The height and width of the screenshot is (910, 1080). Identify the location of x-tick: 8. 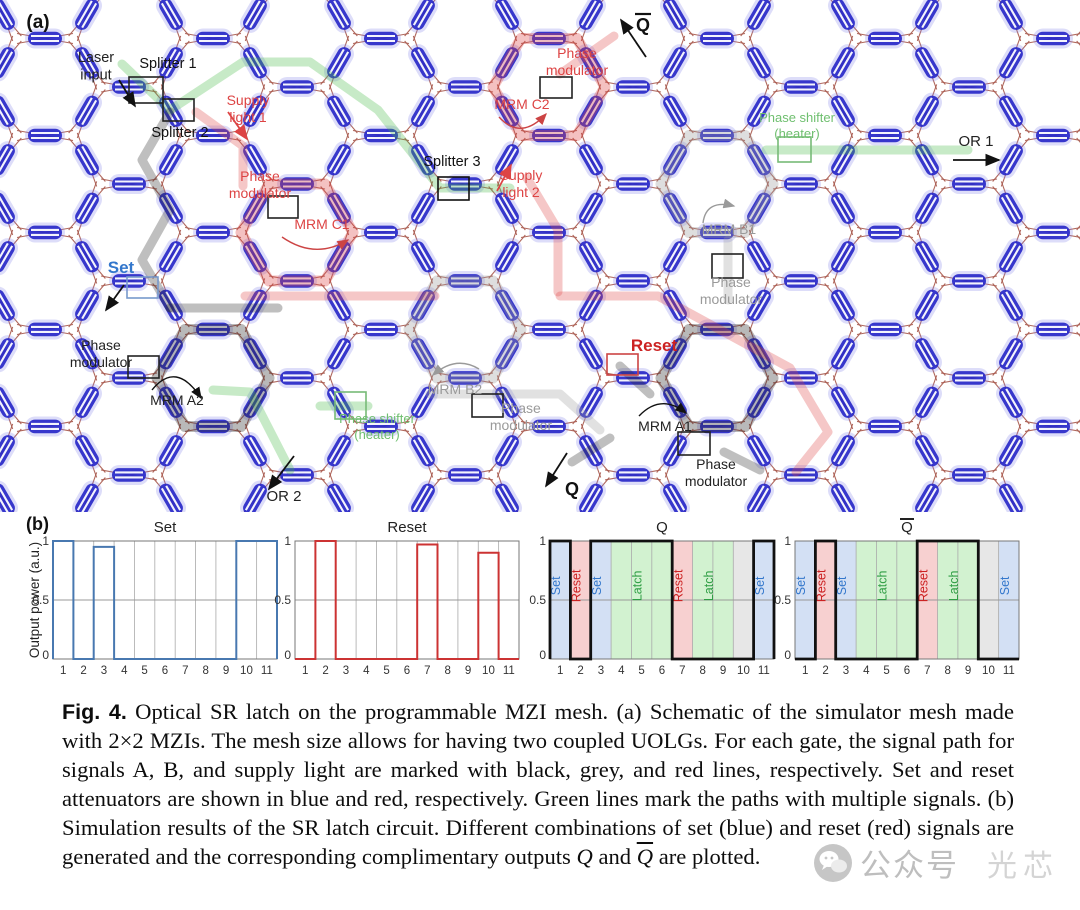
(703, 671).